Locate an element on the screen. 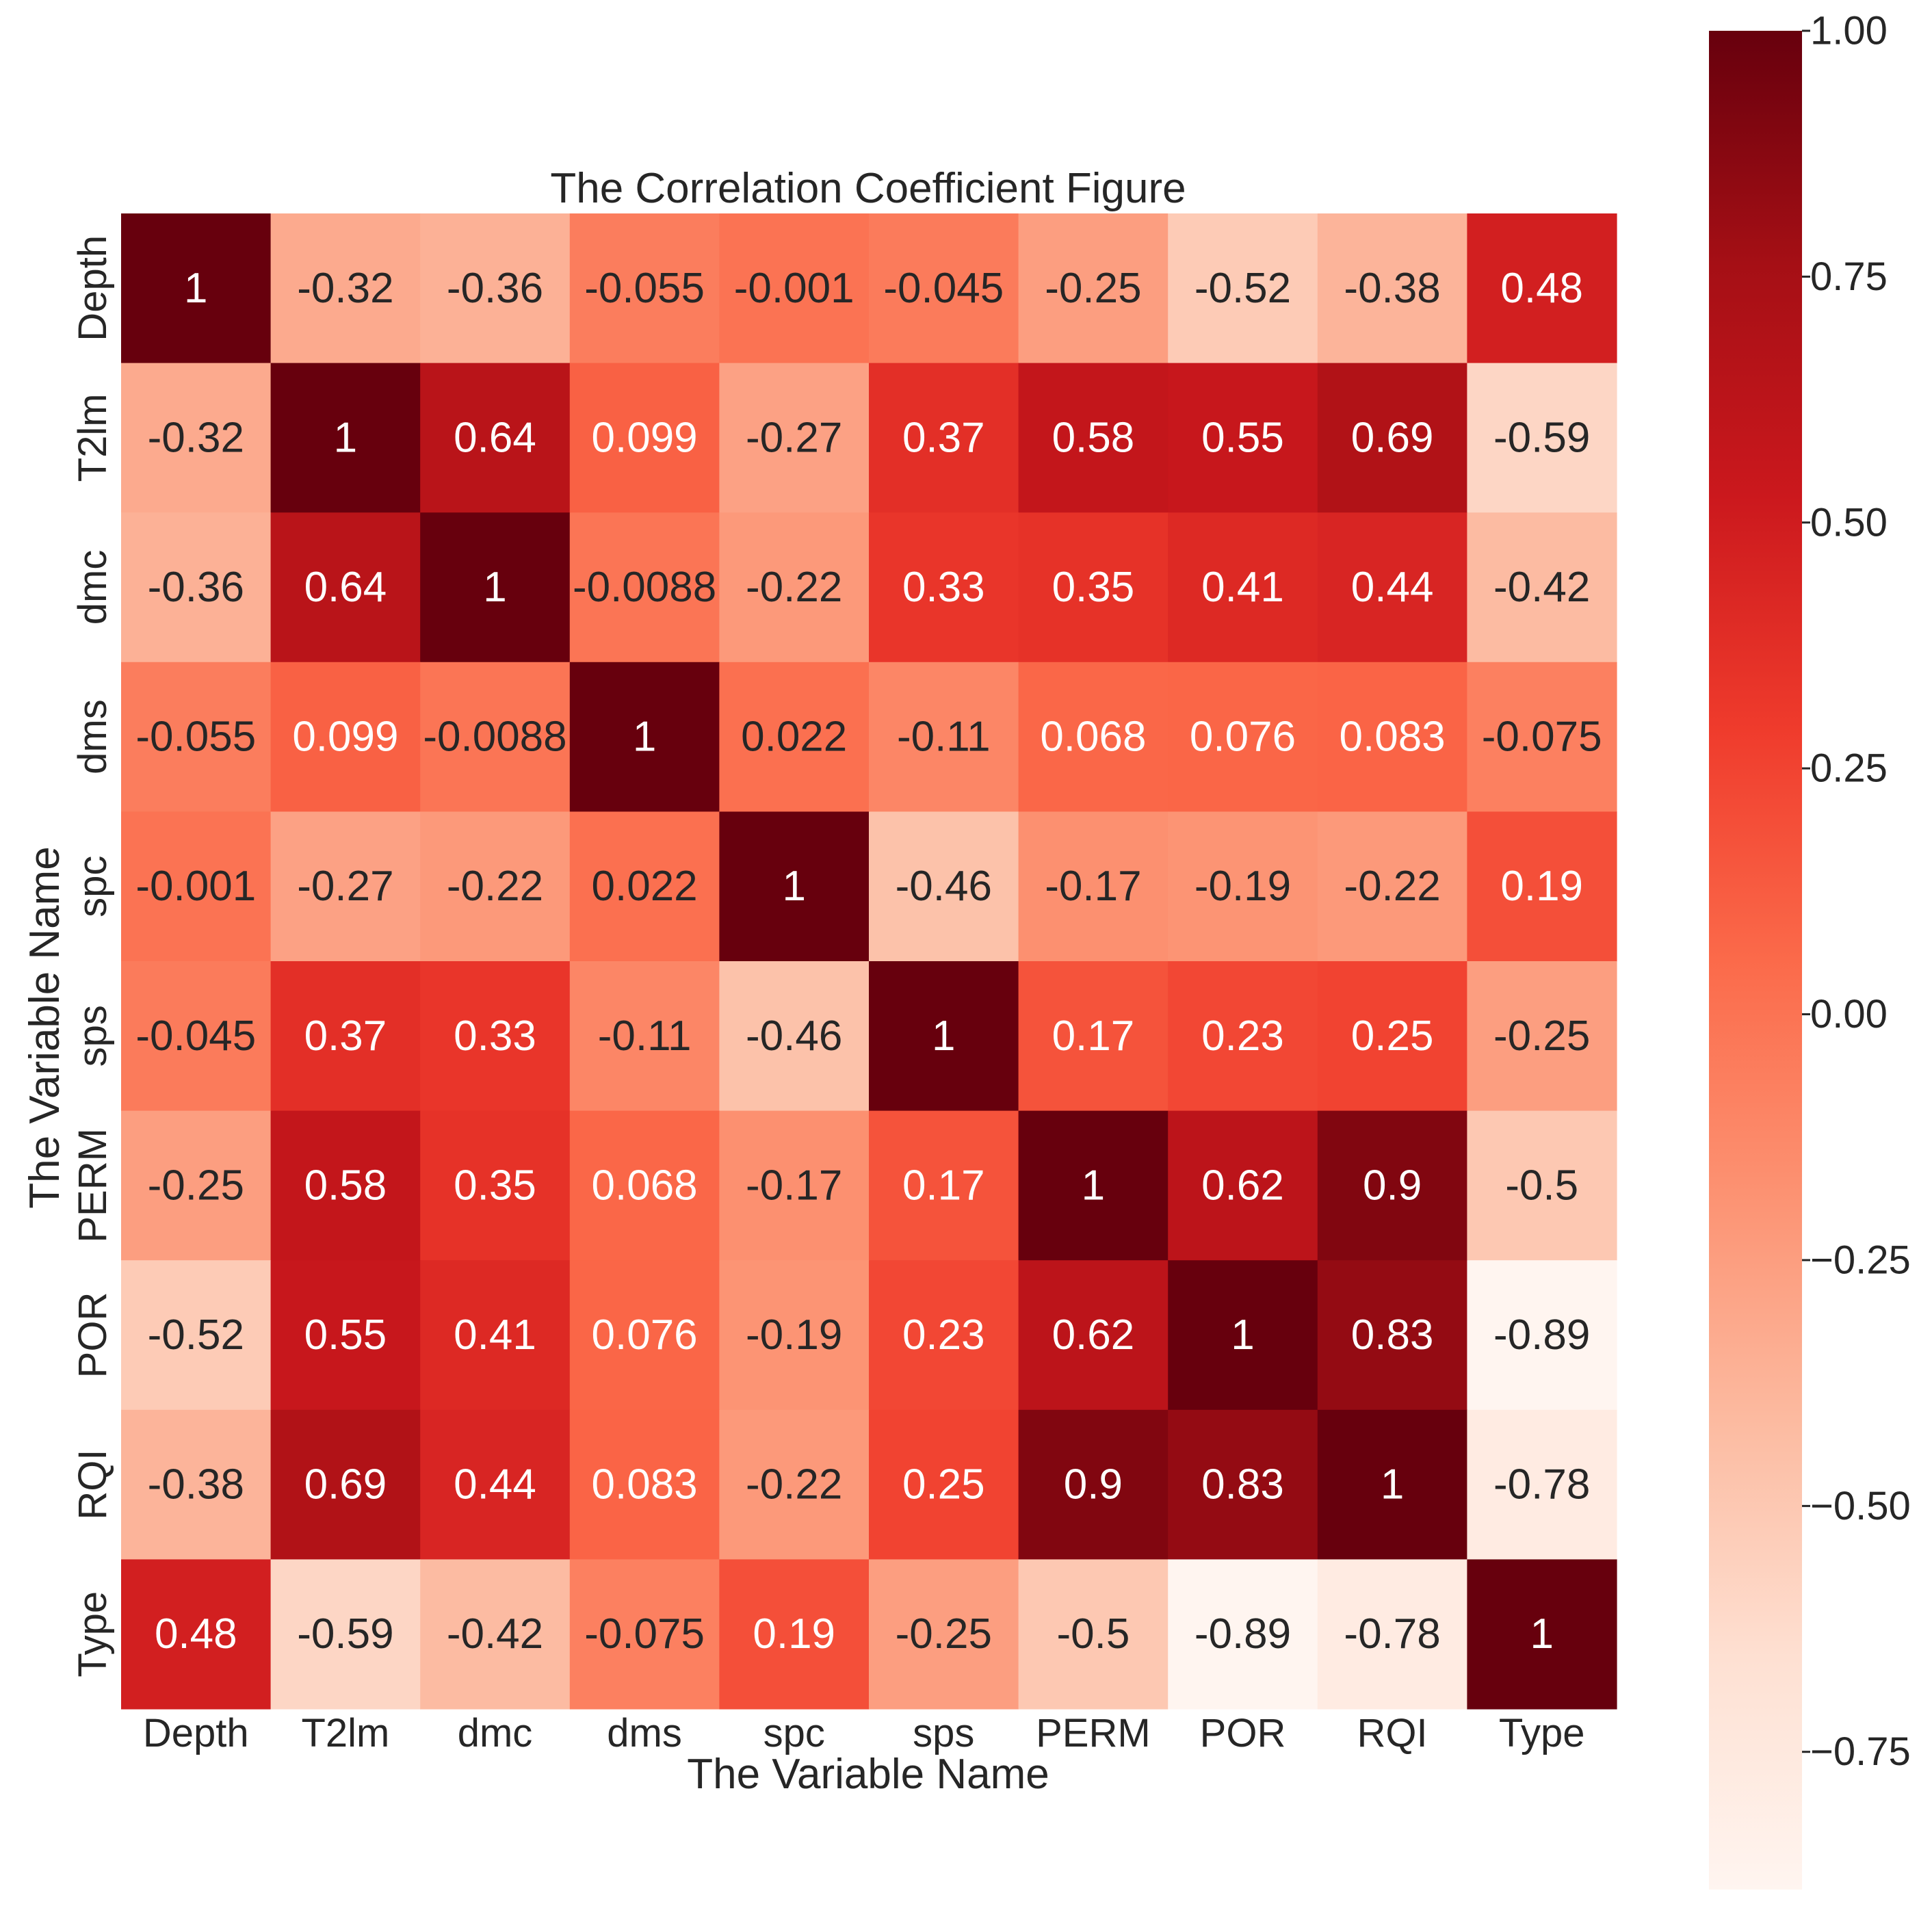 The width and height of the screenshot is (1932, 1908). heatmap-cell-PERM-spc is located at coordinates (795, 1185).